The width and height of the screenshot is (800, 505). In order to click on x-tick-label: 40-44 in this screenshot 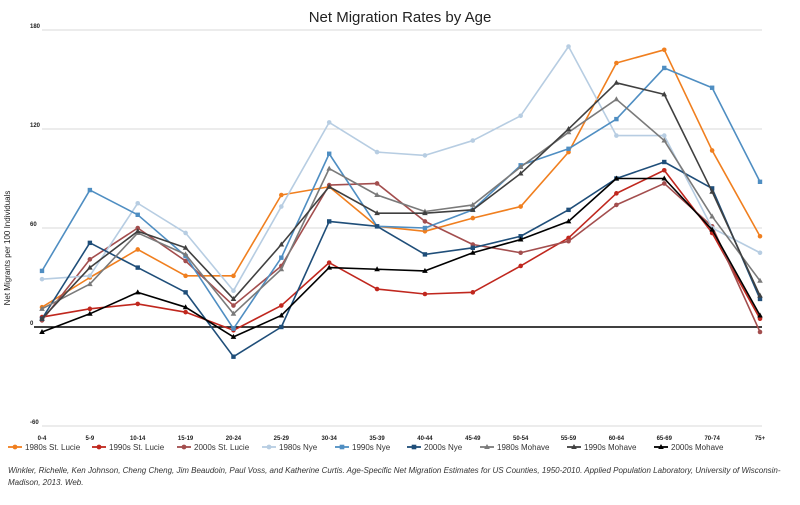, I will do `click(425, 439)`.